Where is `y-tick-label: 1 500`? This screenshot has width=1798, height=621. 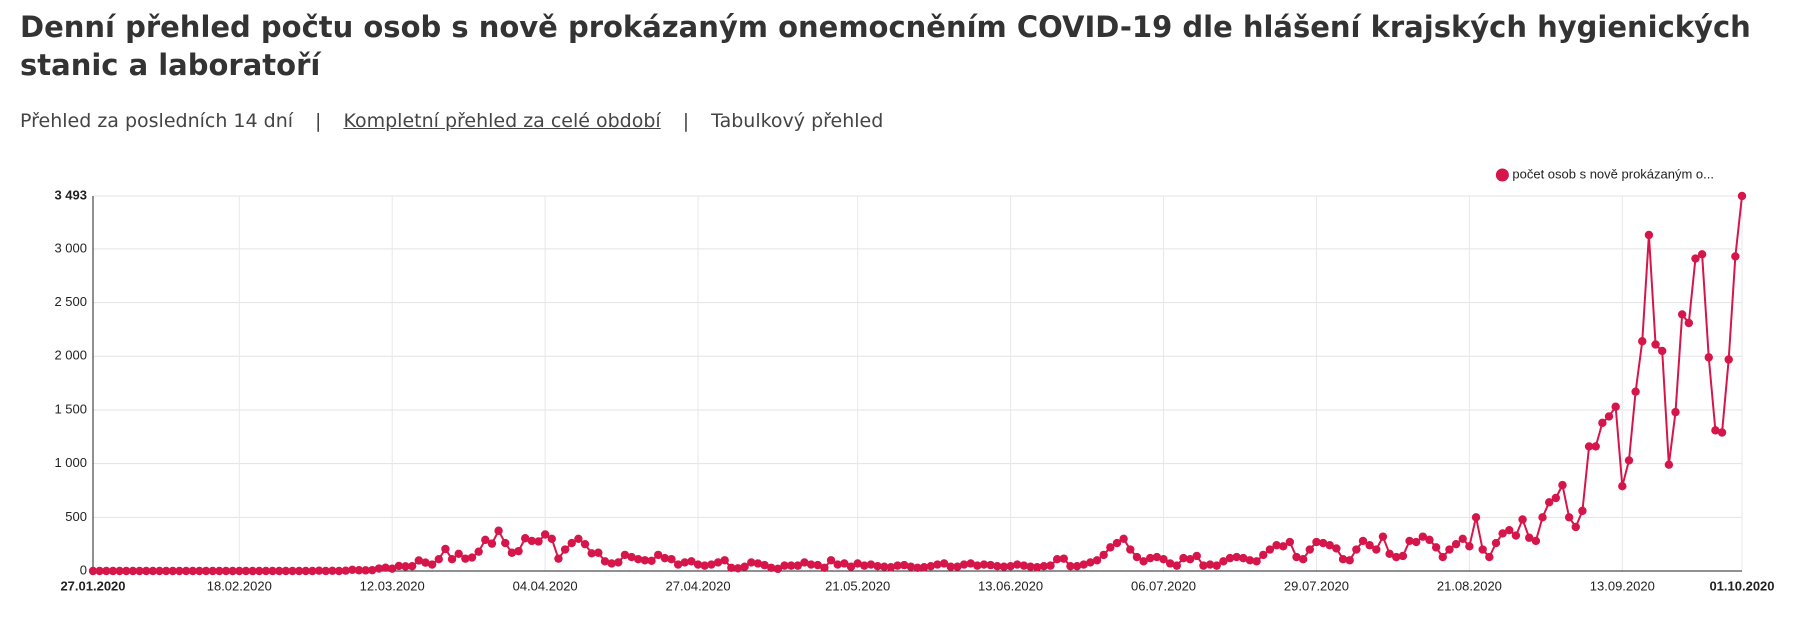
y-tick-label: 1 500 is located at coordinates (70, 408).